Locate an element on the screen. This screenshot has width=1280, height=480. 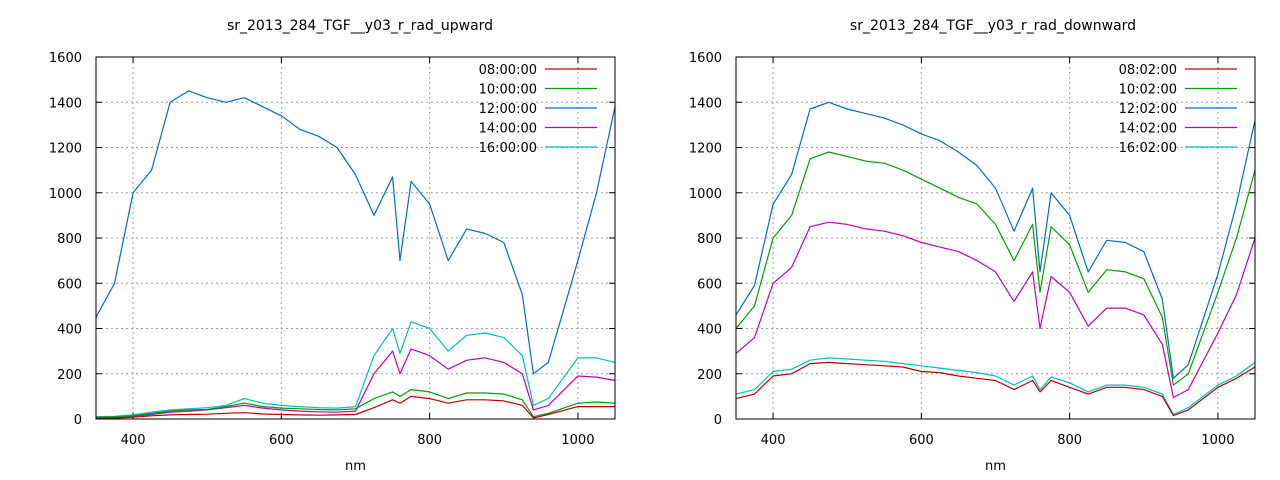
legend-label: 12:02:00 is located at coordinates (1148, 109).